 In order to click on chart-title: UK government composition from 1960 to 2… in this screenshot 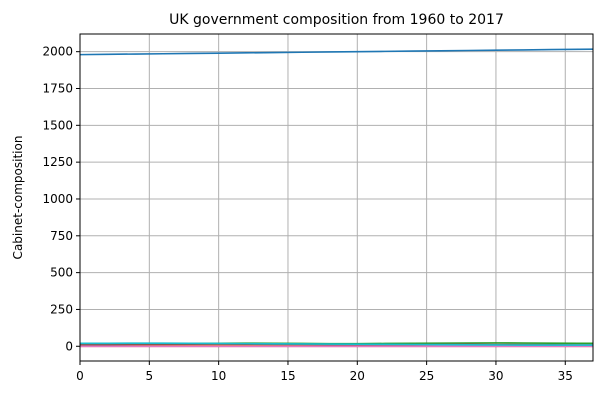, I will do `click(336, 20)`.